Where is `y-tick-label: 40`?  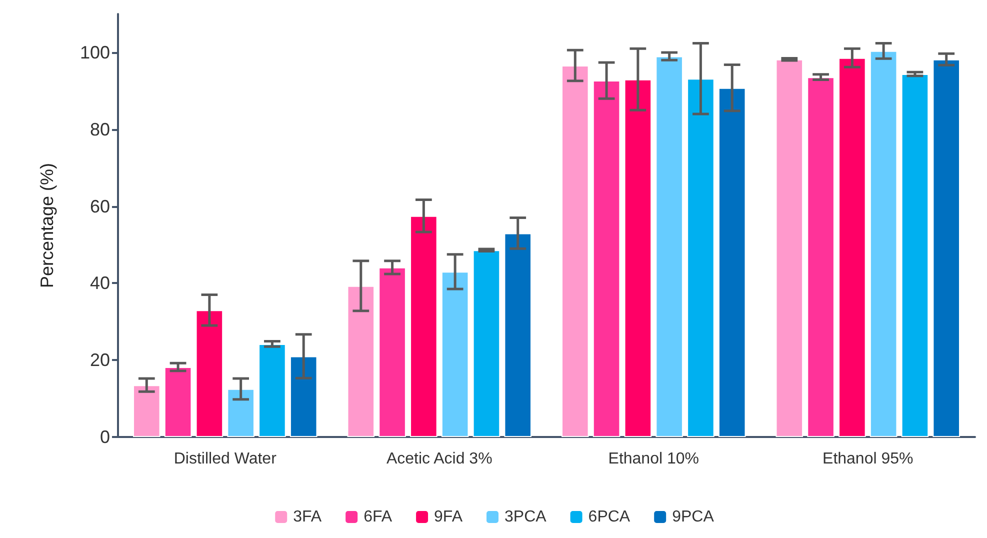 y-tick-label: 40 is located at coordinates (100, 283).